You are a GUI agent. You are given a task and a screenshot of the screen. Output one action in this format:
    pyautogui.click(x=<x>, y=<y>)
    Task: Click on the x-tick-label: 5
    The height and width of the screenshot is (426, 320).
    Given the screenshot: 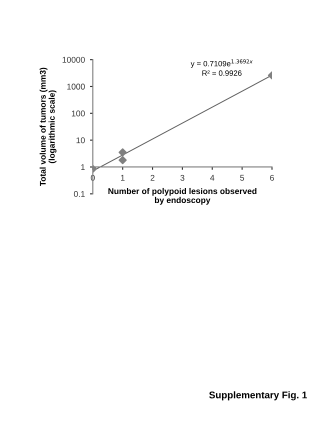 What is the action you would take?
    pyautogui.click(x=242, y=177)
    